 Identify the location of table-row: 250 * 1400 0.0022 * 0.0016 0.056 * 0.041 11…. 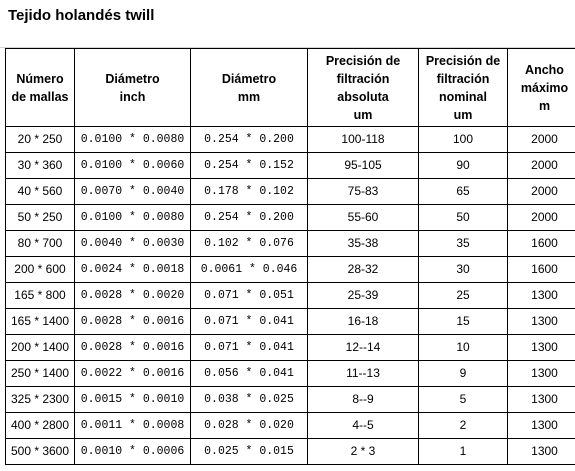
(290, 373).